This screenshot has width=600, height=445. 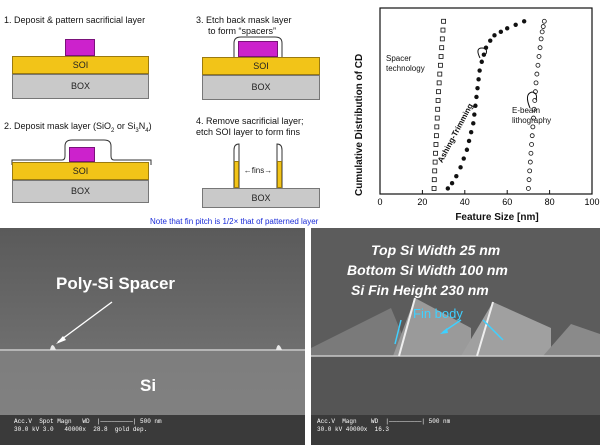 What do you see at coordinates (420, 290) in the screenshot?
I see `fin-height-text: Si Fin Height 230 nm` at bounding box center [420, 290].